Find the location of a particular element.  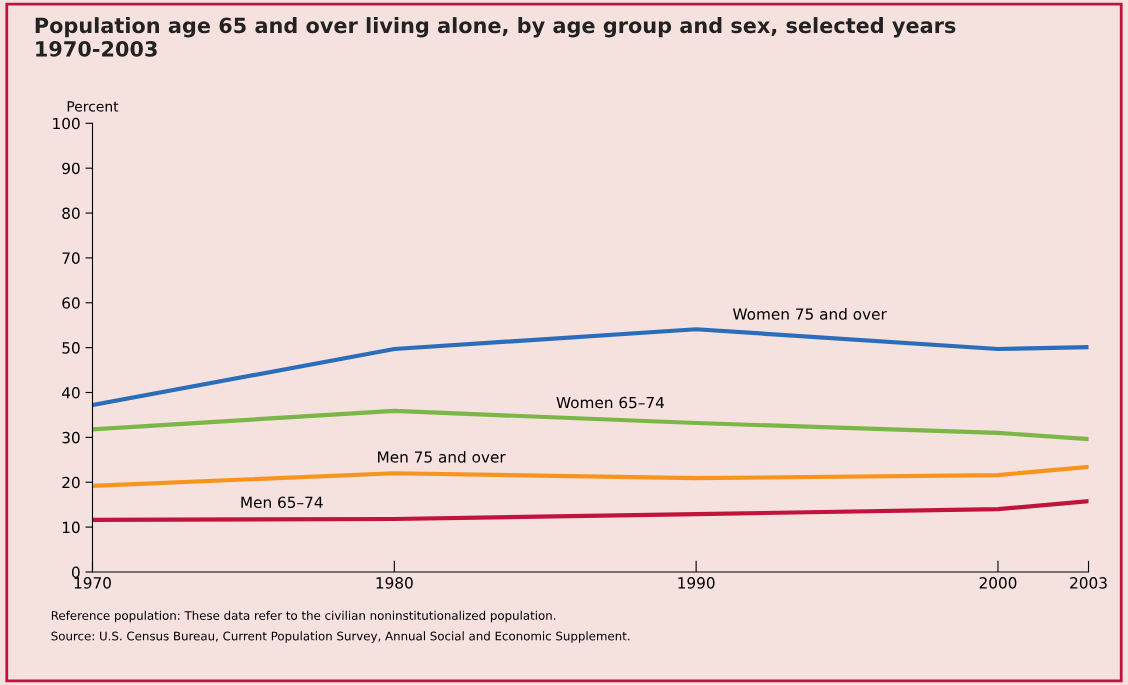

y-tick-label: 80 is located at coordinates (71, 213).